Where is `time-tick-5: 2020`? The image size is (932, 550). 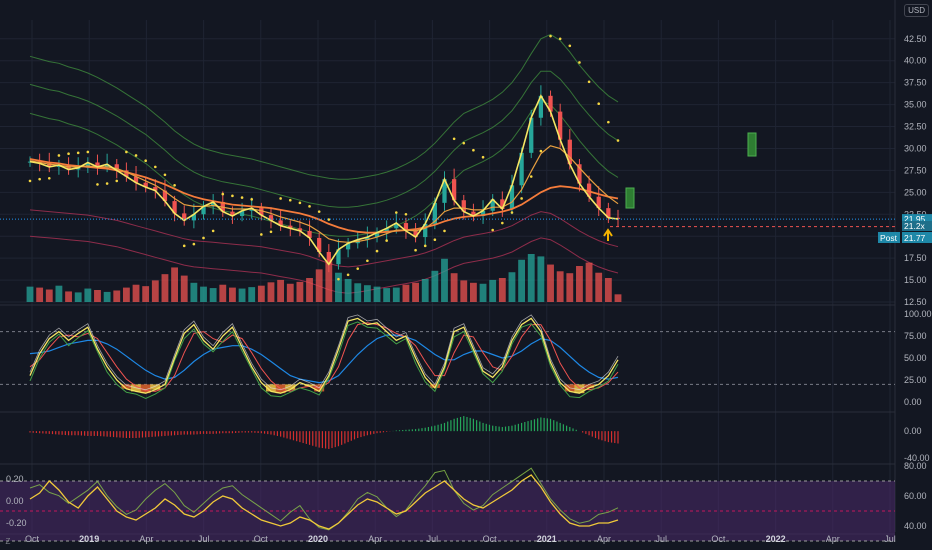
time-tick-5: 2020 is located at coordinates (318, 539).